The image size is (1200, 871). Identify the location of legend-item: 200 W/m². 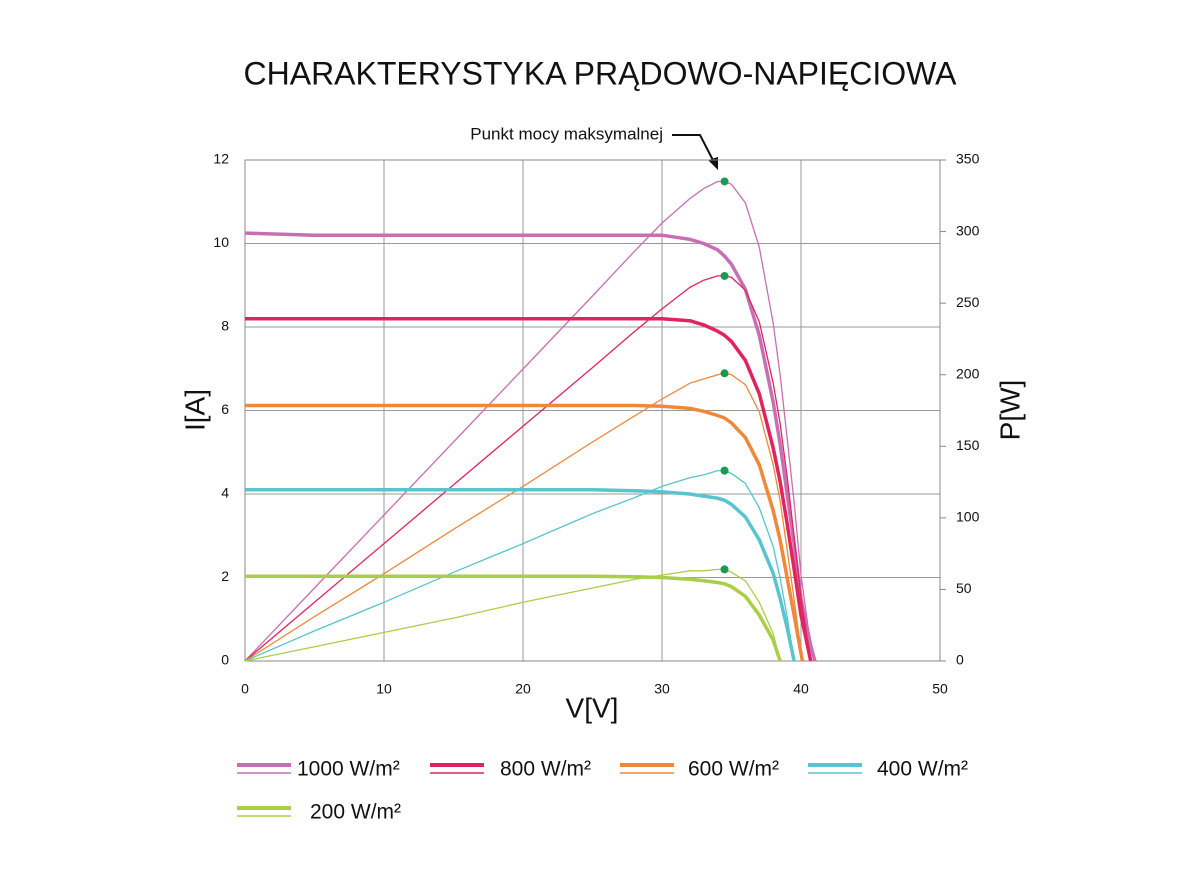
(319, 812).